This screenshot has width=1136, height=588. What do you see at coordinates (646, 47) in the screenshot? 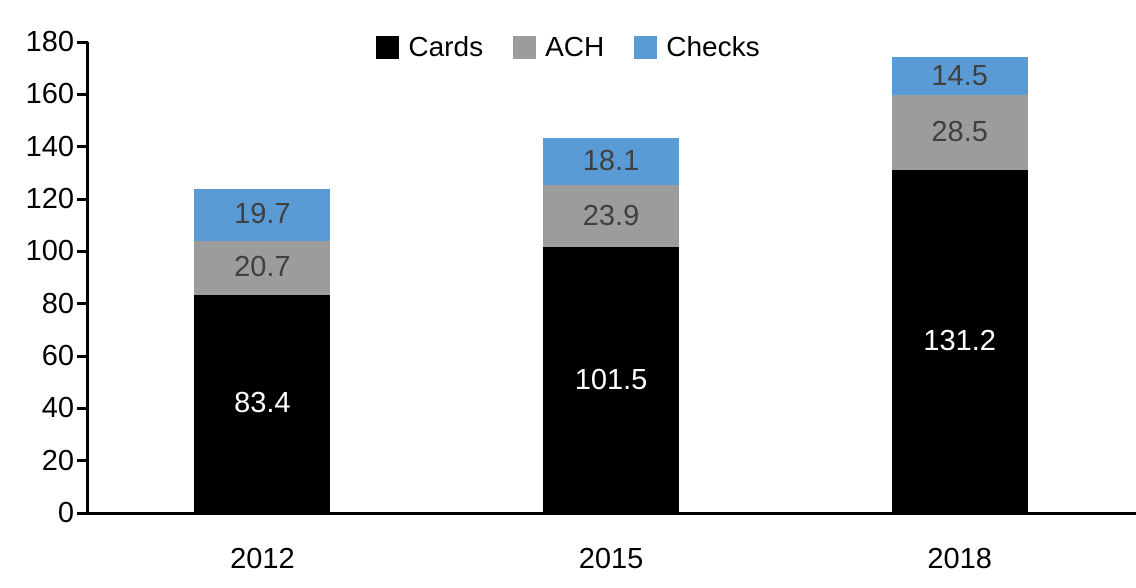
I see `checks-legend-swatch-icon` at bounding box center [646, 47].